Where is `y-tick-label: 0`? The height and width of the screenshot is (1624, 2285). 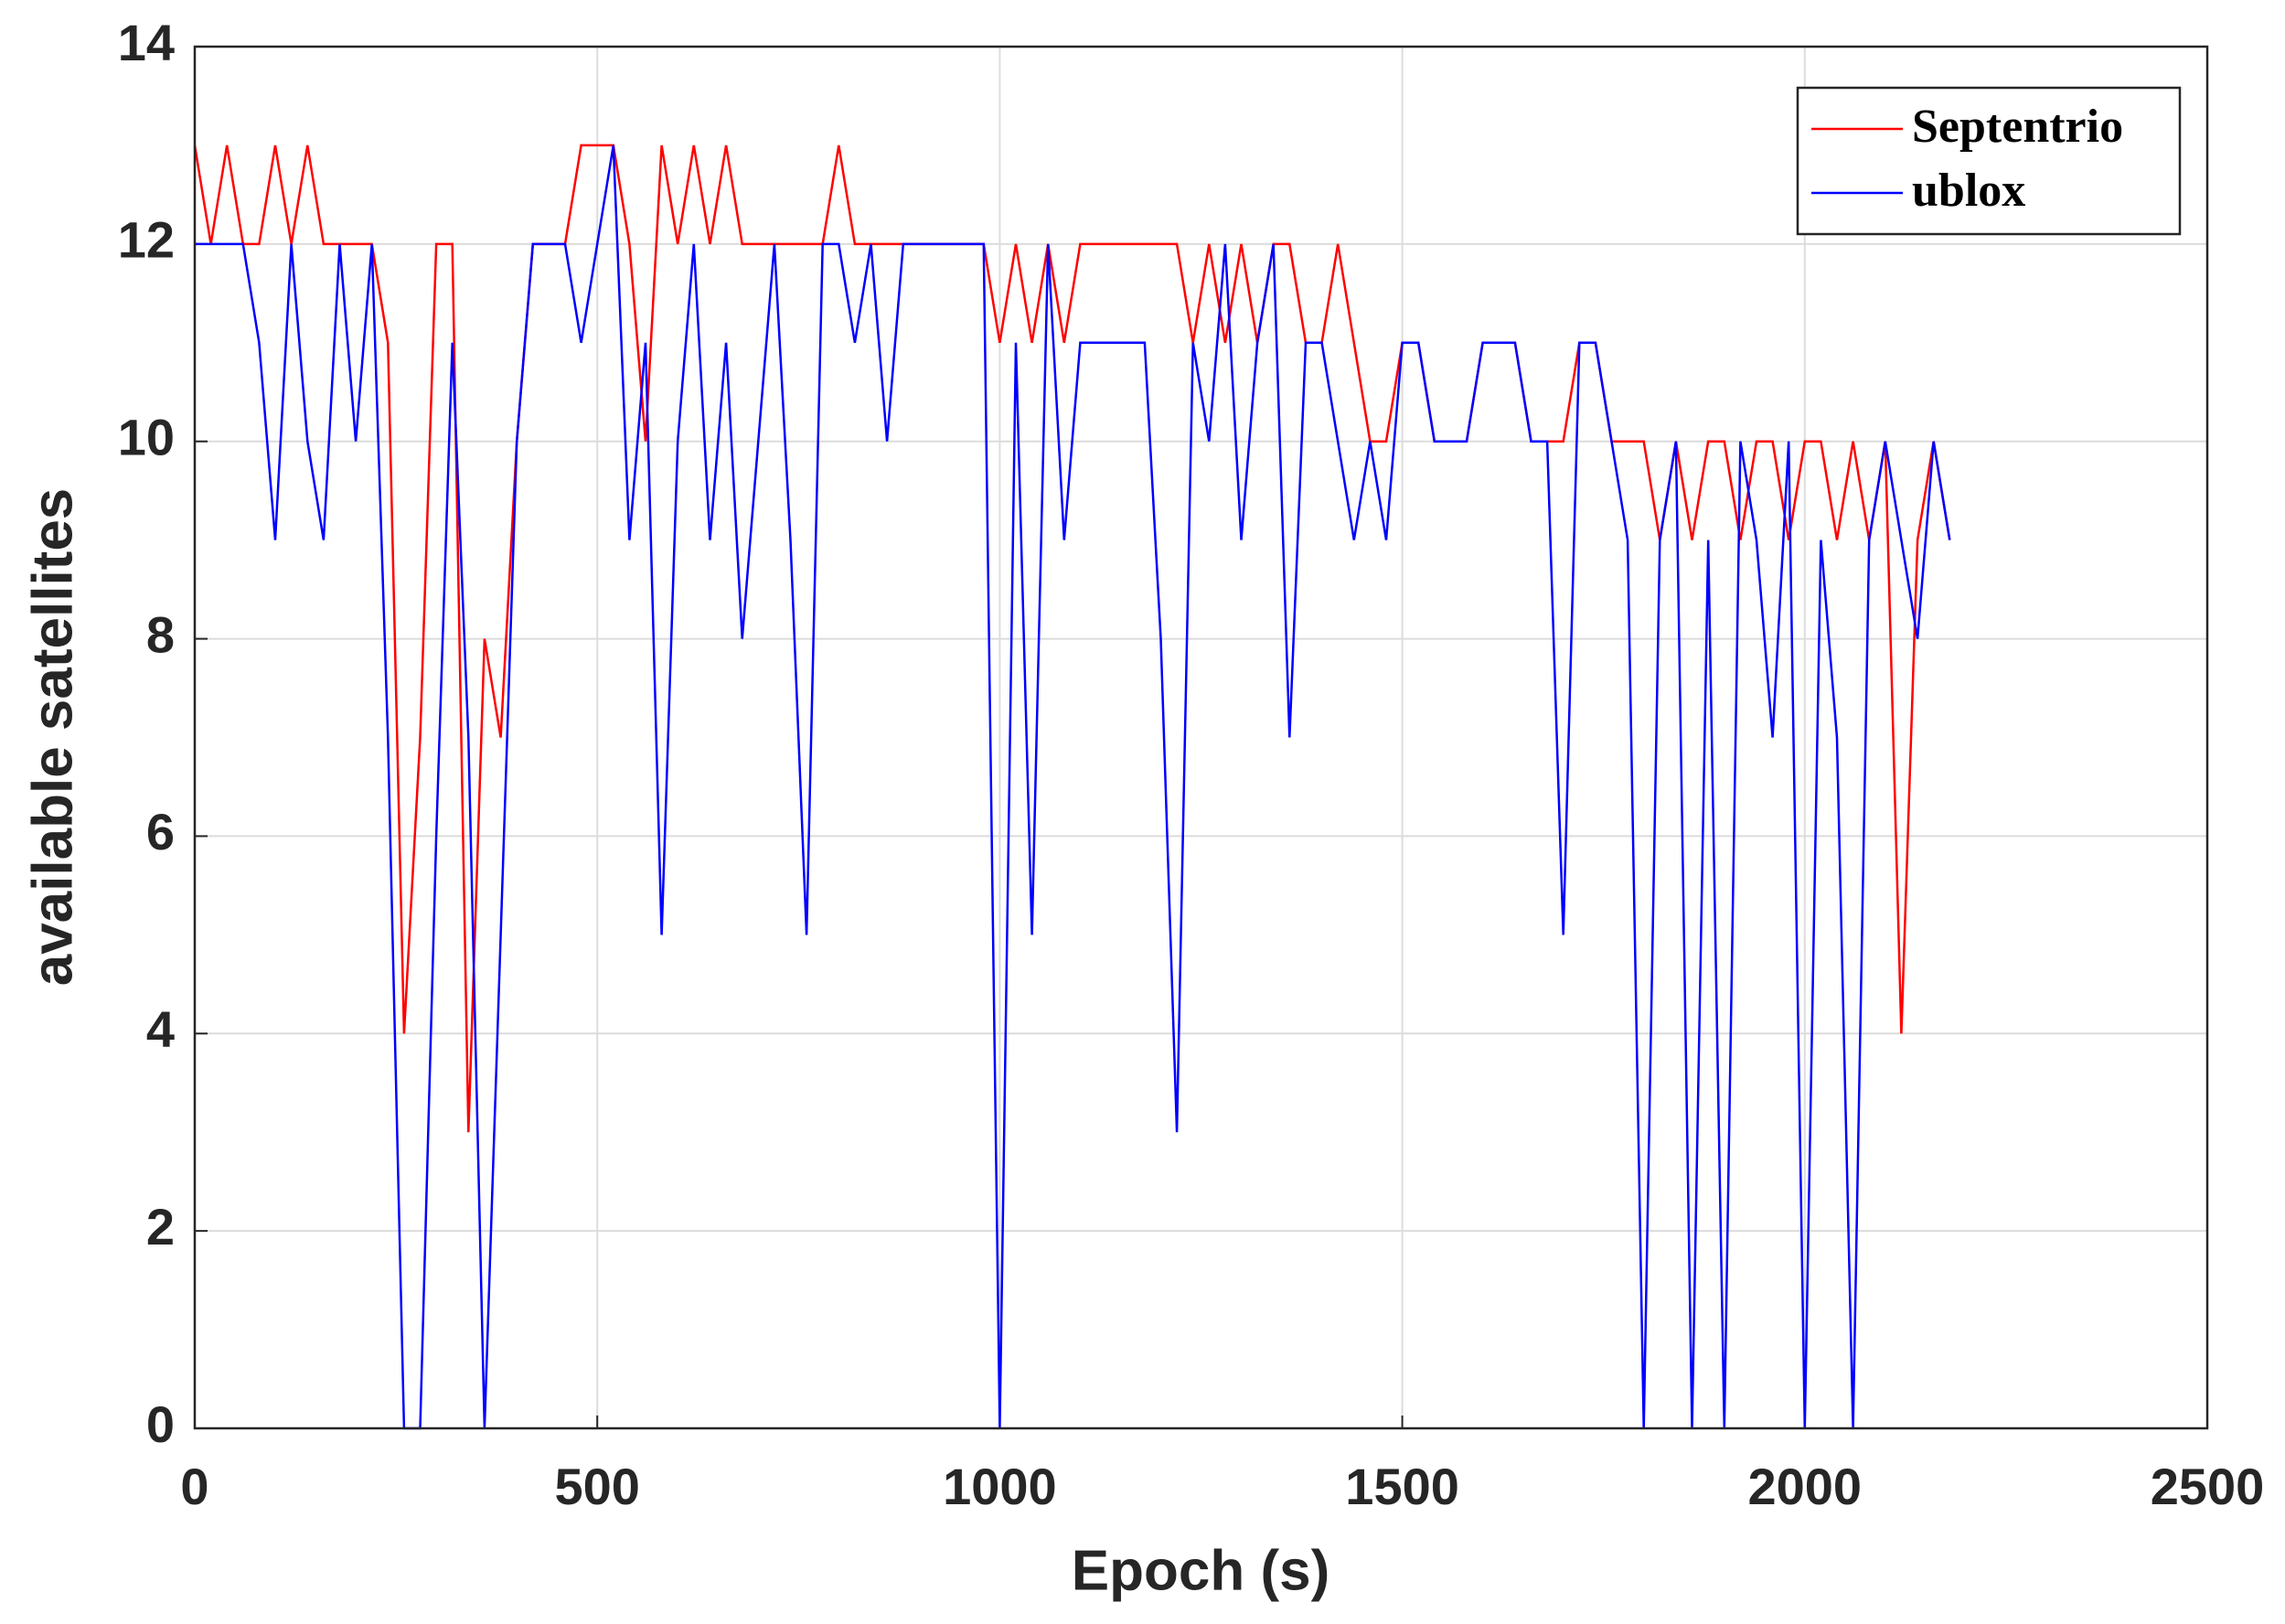 y-tick-label: 0 is located at coordinates (161, 1424).